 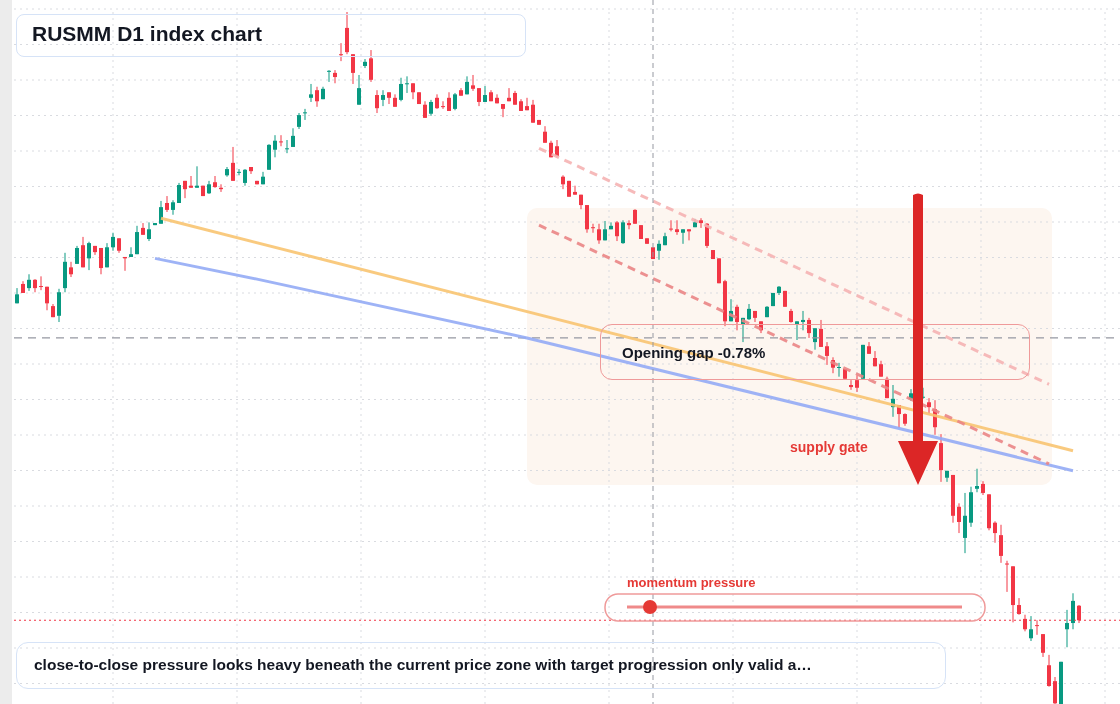 What do you see at coordinates (829, 447) in the screenshot?
I see `annotation: supply gate` at bounding box center [829, 447].